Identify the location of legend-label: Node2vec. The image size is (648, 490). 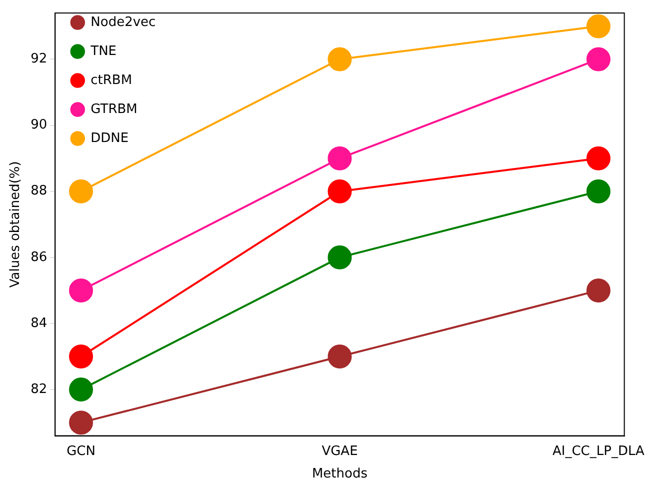
(123, 22).